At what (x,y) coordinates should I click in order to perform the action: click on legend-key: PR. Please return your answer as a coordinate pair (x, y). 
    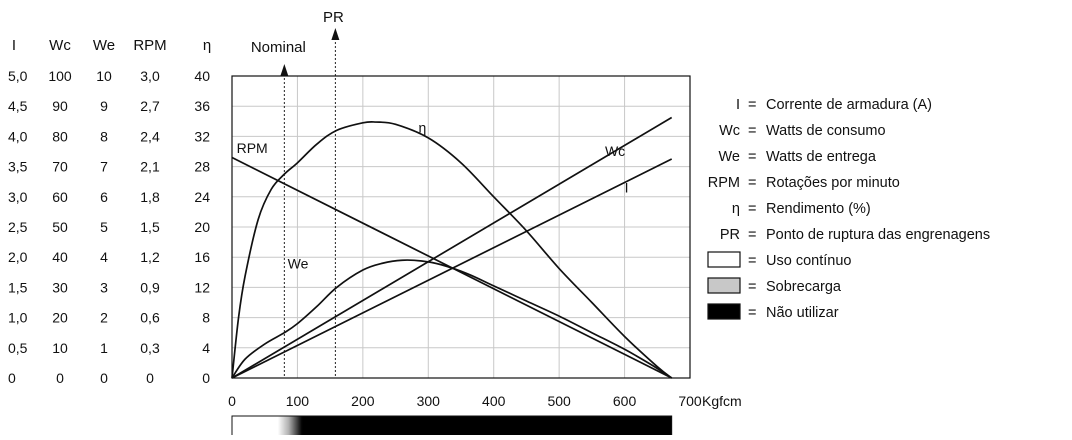
    Looking at the image, I should click on (730, 235).